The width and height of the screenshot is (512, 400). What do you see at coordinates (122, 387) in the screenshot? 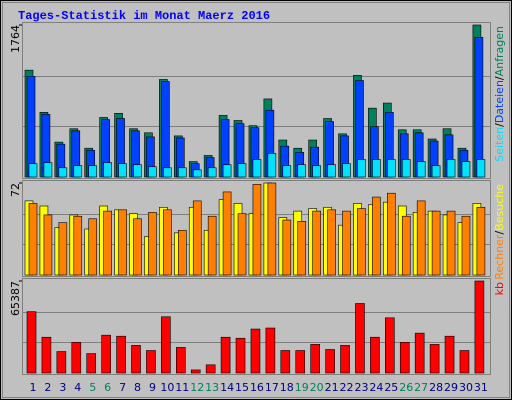
I see `x-tick-label: 7` at bounding box center [122, 387].